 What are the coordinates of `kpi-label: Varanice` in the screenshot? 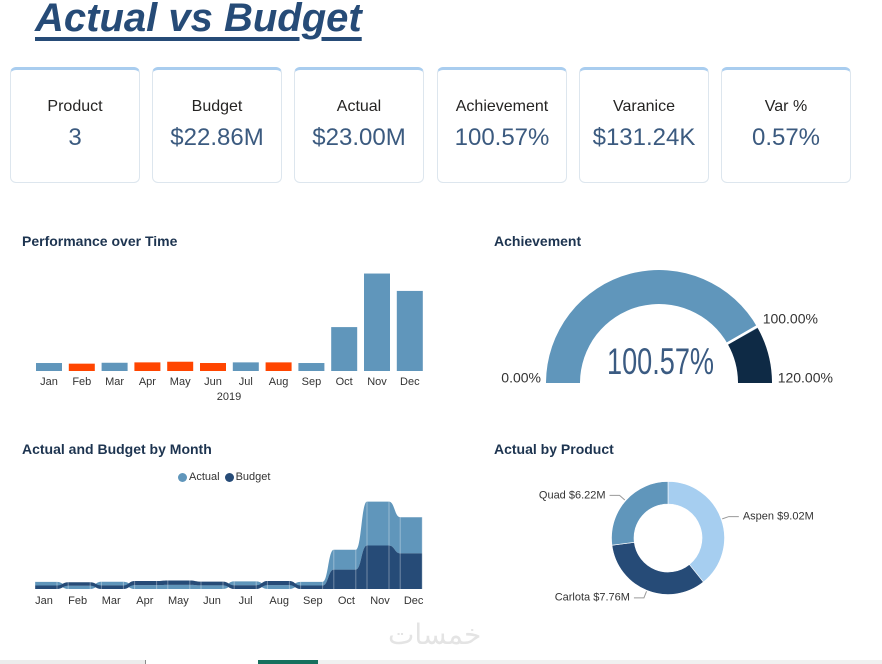 It's located at (644, 106).